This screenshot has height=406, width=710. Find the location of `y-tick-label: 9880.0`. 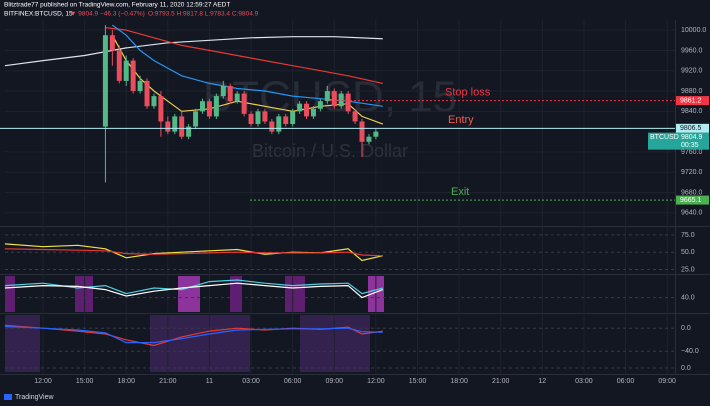

y-tick-label: 9880.0 is located at coordinates (692, 91).